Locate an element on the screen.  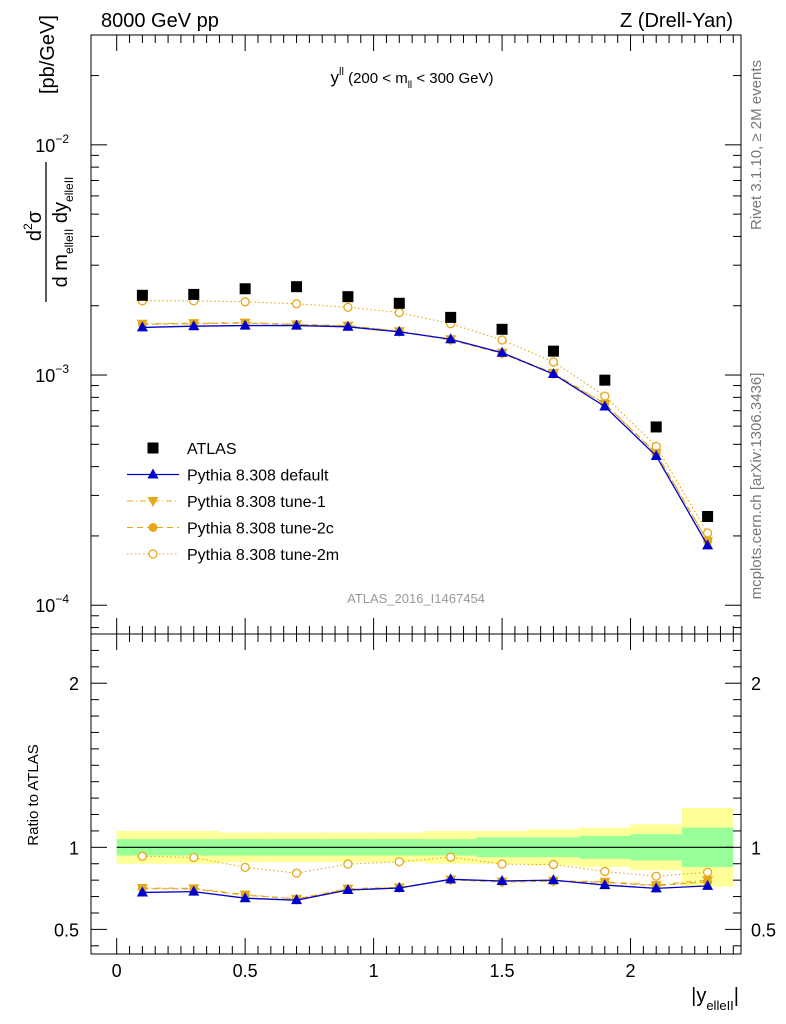
x-tick-label: 0.5 is located at coordinates (245, 971).